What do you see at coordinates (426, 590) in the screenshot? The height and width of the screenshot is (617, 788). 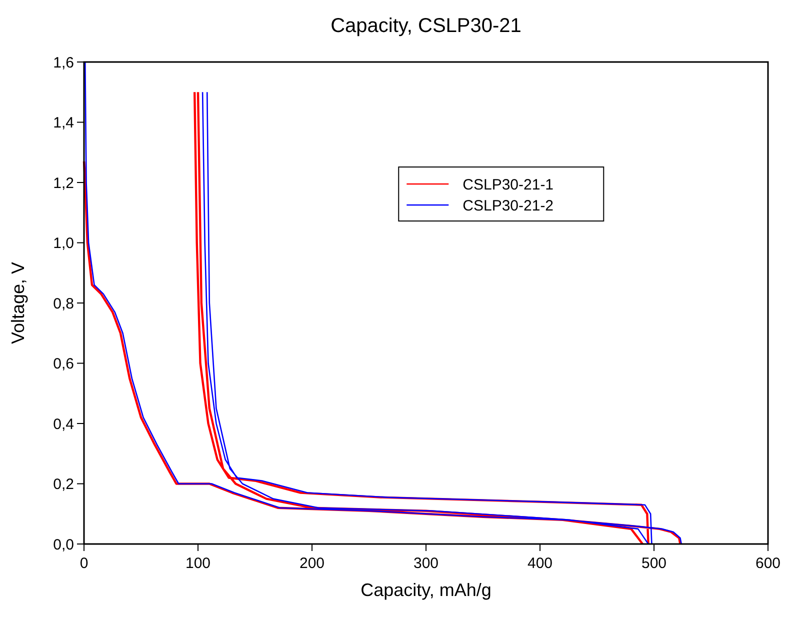 I see `x-axis-title: Capacity, mAh/g` at bounding box center [426, 590].